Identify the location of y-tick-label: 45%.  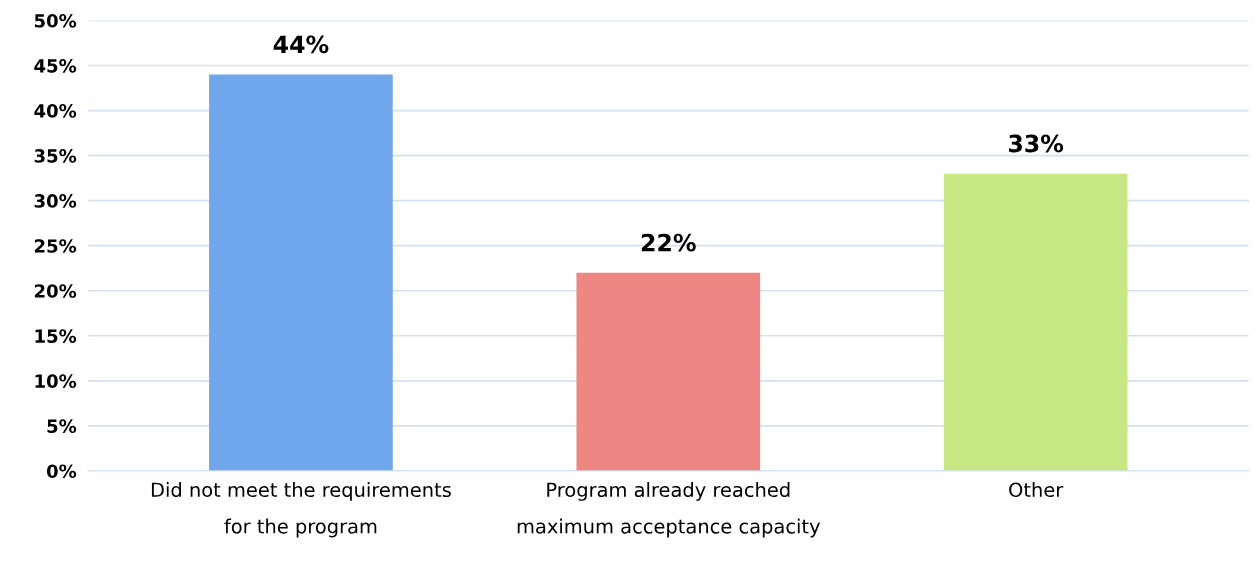
(55, 65).